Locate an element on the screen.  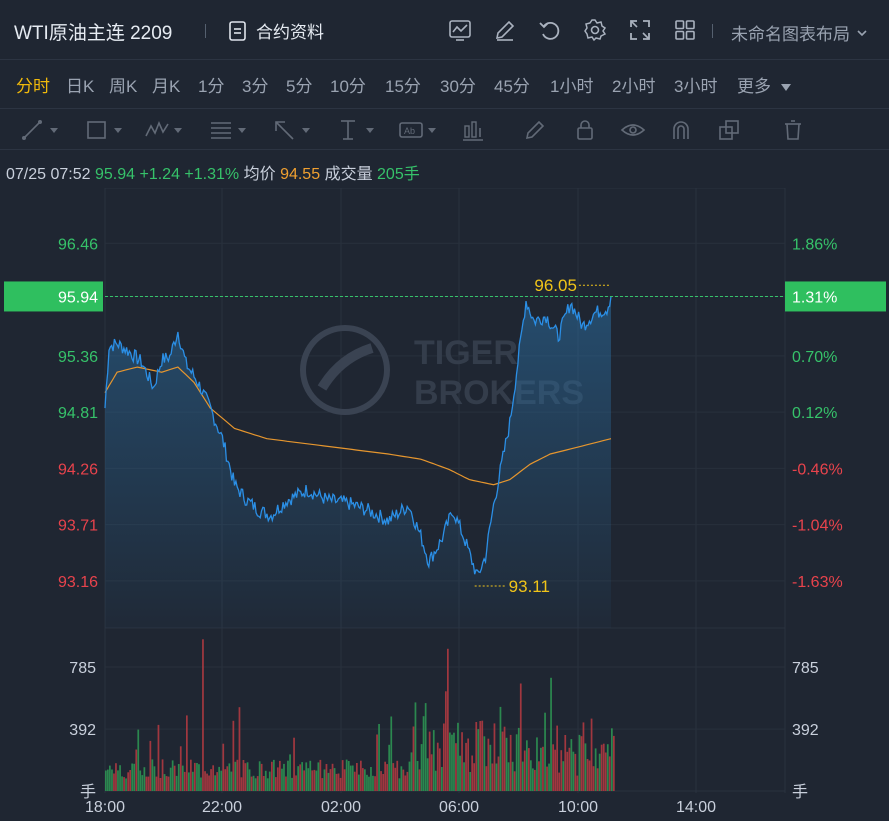
pct-tick-label: 0.12% is located at coordinates (814, 413).